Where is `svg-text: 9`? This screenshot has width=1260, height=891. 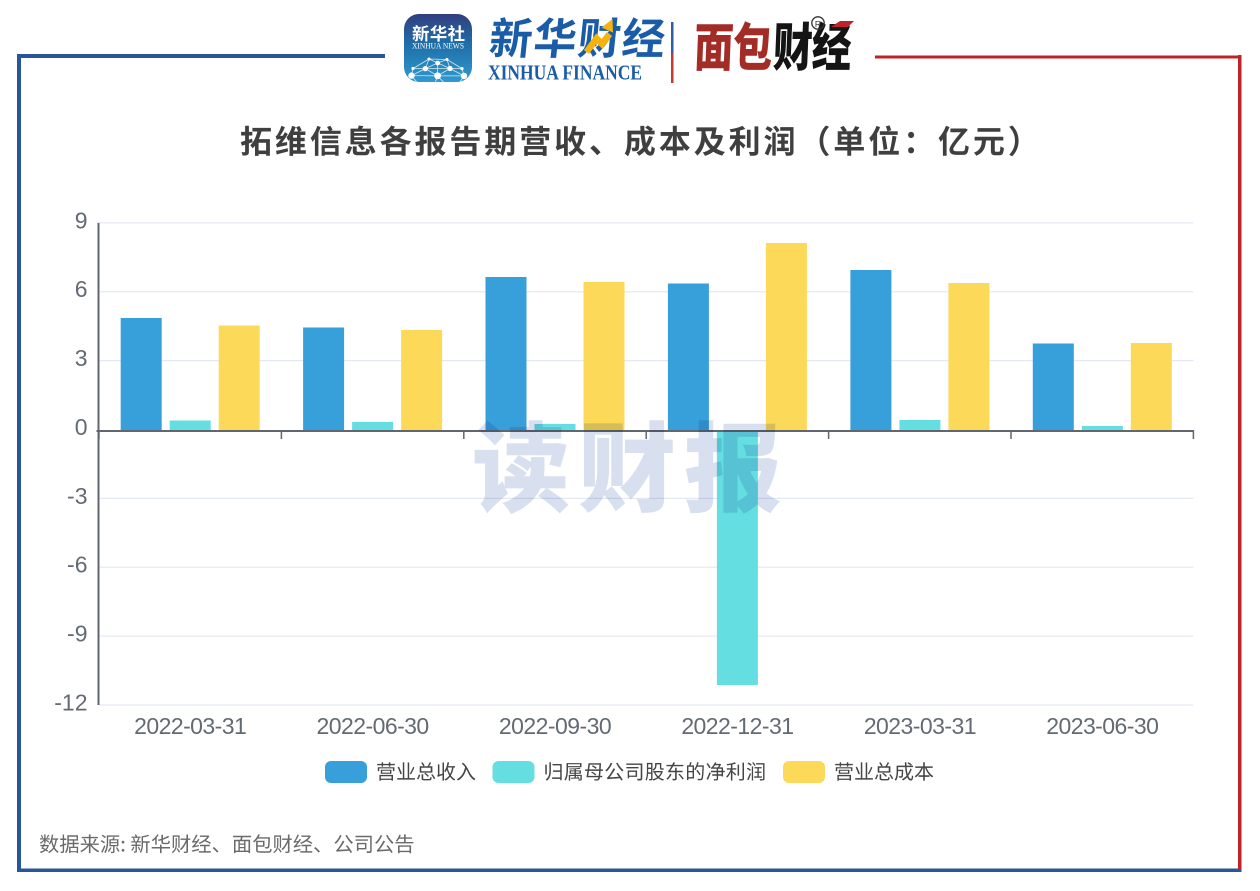 svg-text: 9 is located at coordinates (81, 220).